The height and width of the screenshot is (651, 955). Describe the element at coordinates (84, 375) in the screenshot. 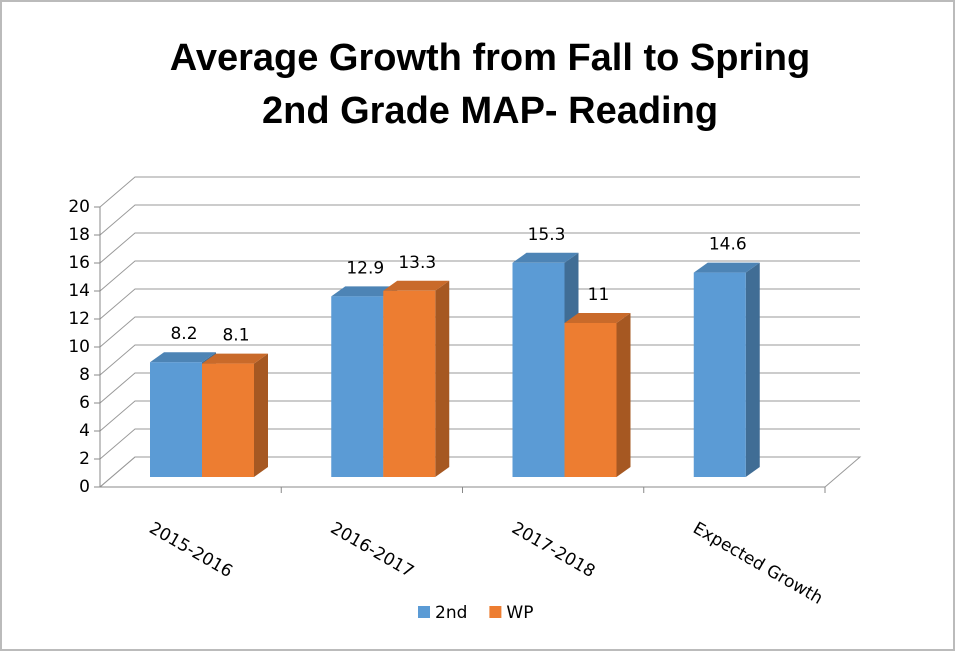

I see `y-tick-label: 8` at that location.